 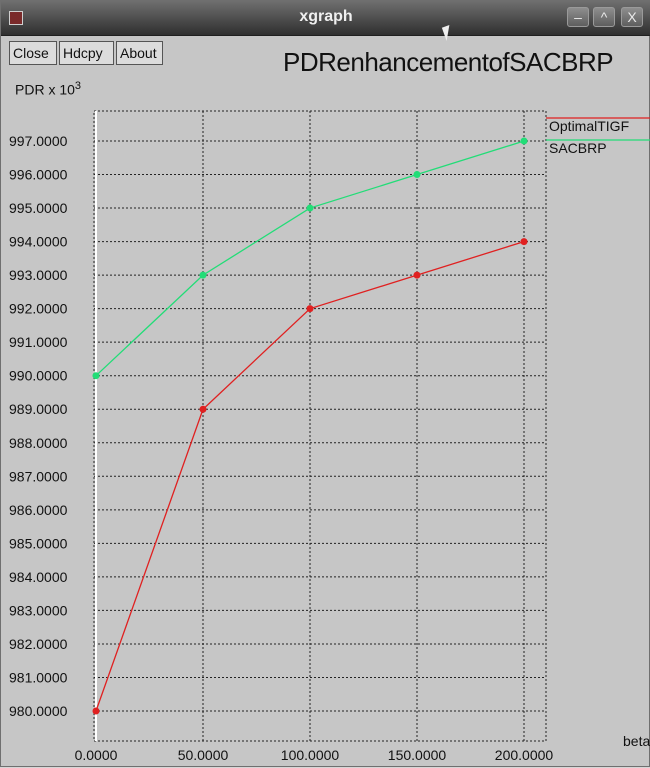 I want to click on x-tick-label: 100.0000, so click(x=310, y=755).